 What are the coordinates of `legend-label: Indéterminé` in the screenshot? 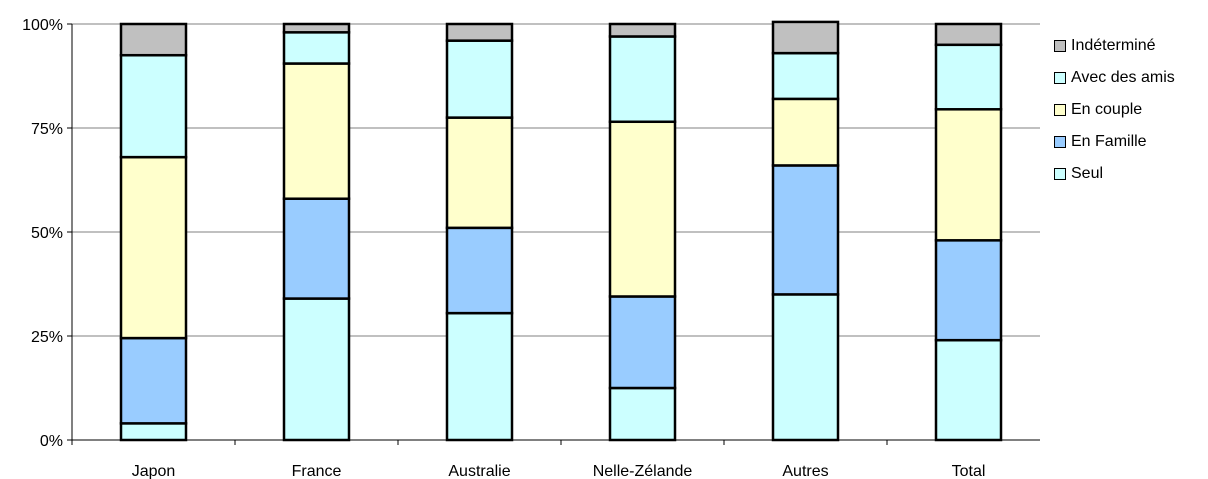 It's located at (1113, 45).